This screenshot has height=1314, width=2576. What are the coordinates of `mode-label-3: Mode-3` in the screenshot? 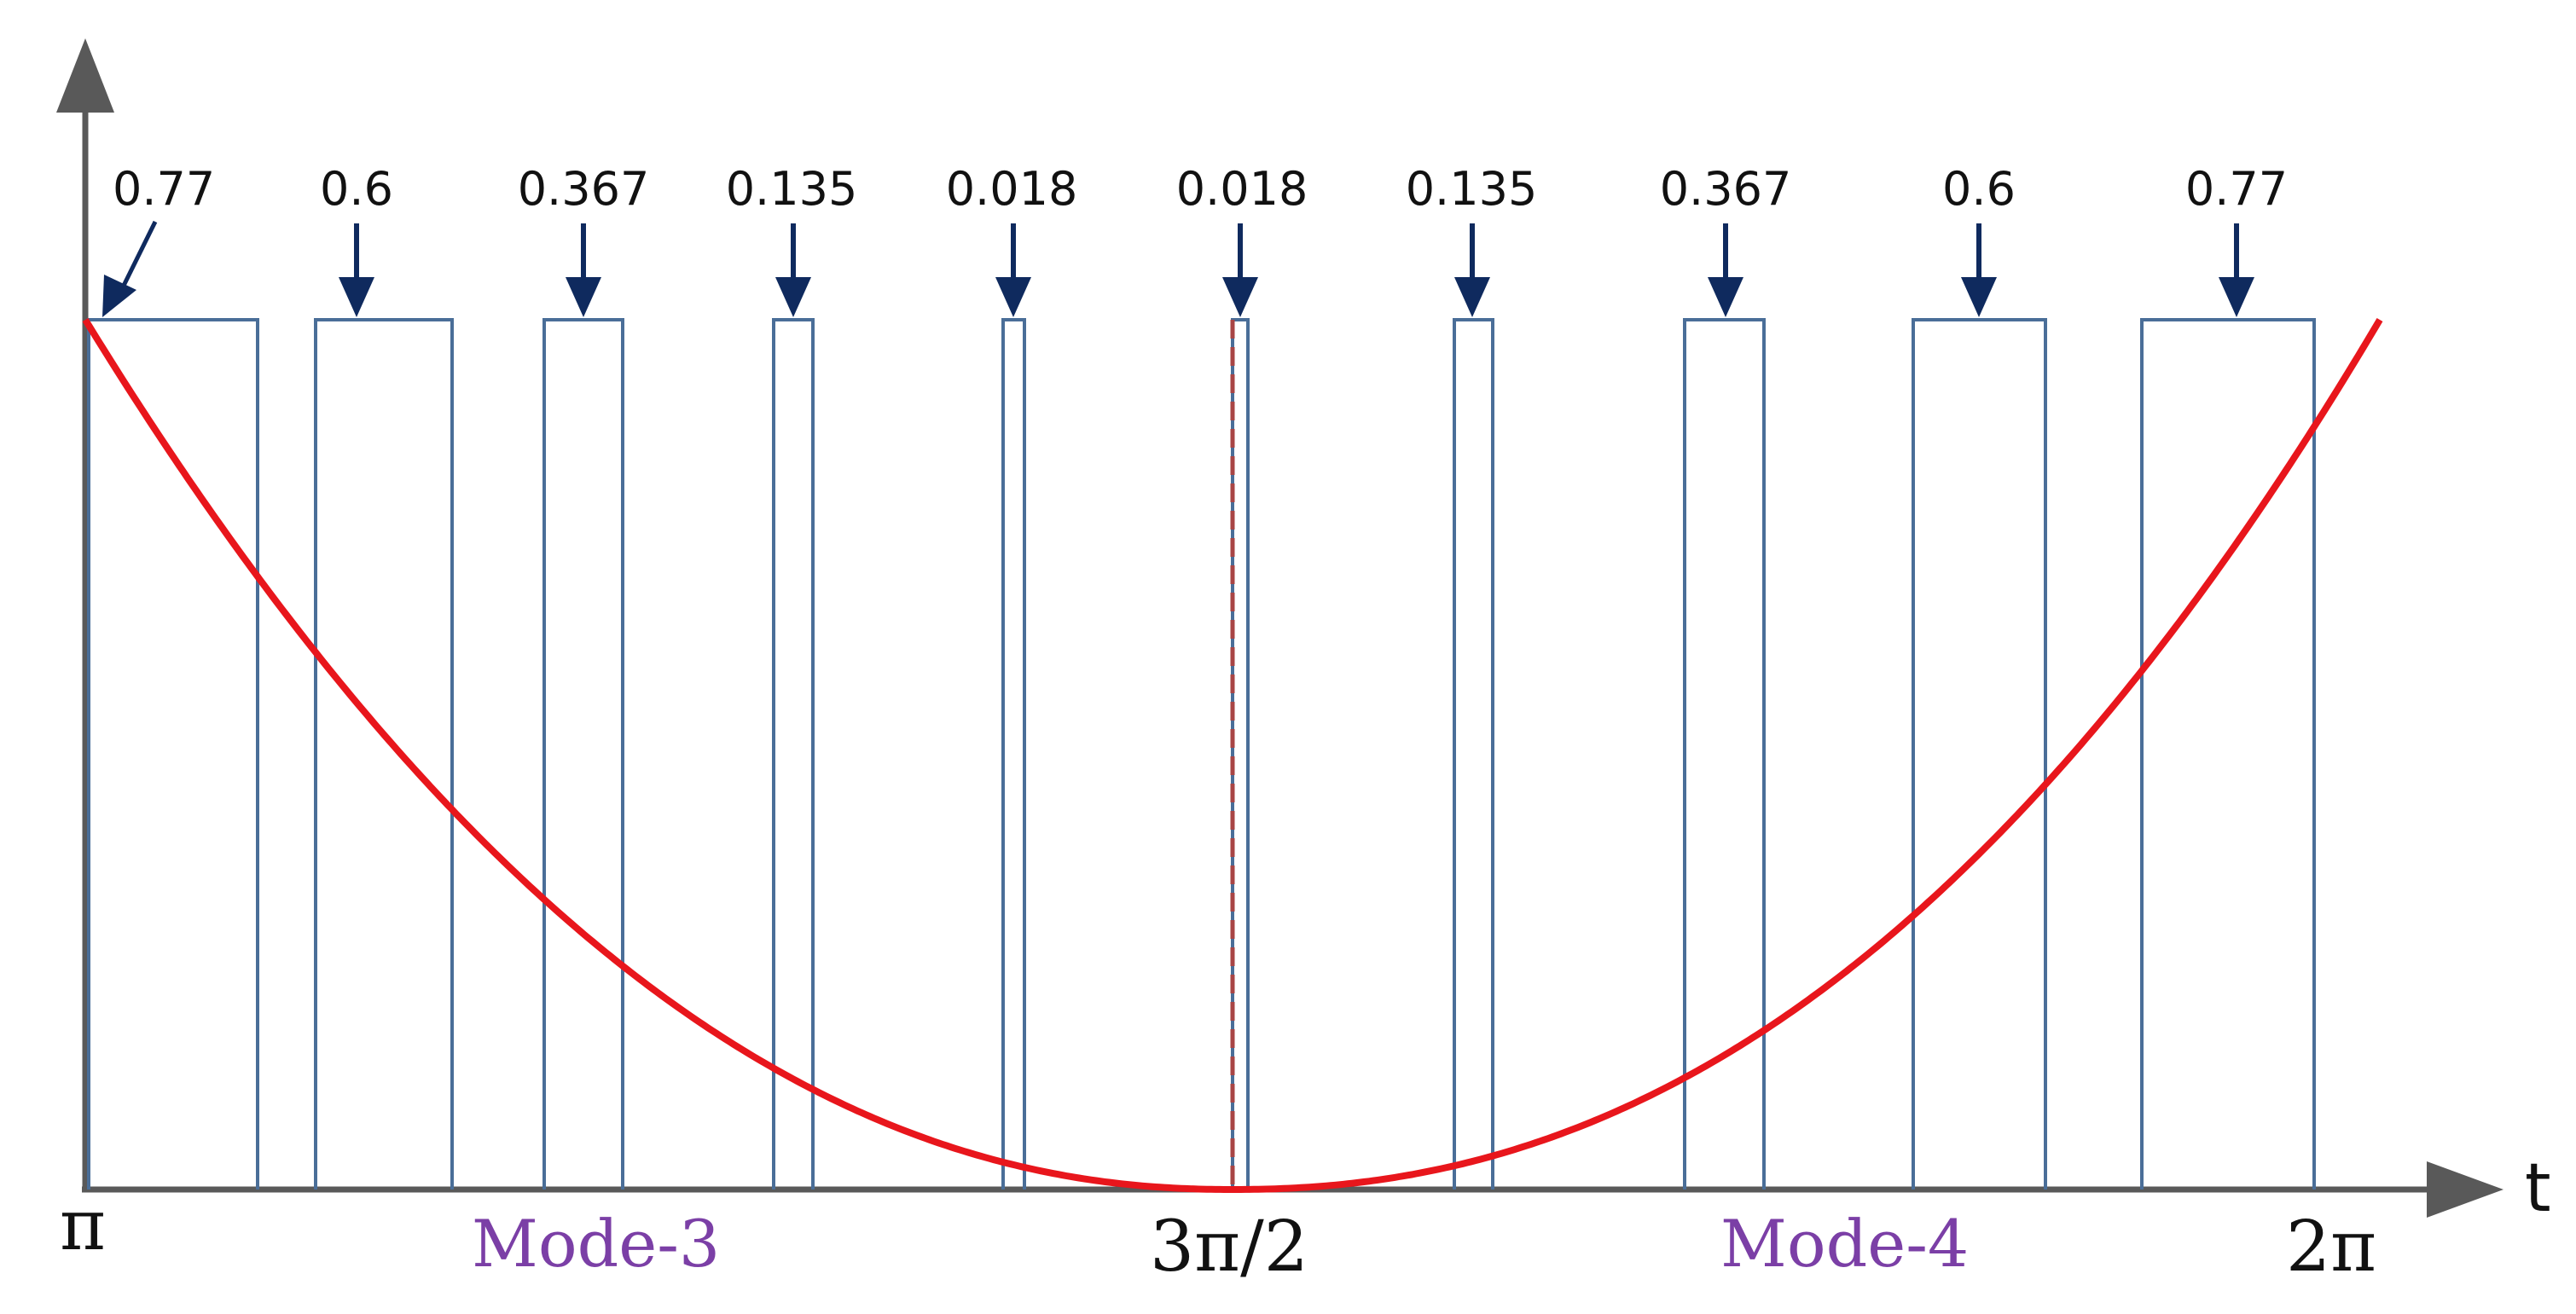 It's located at (596, 1244).